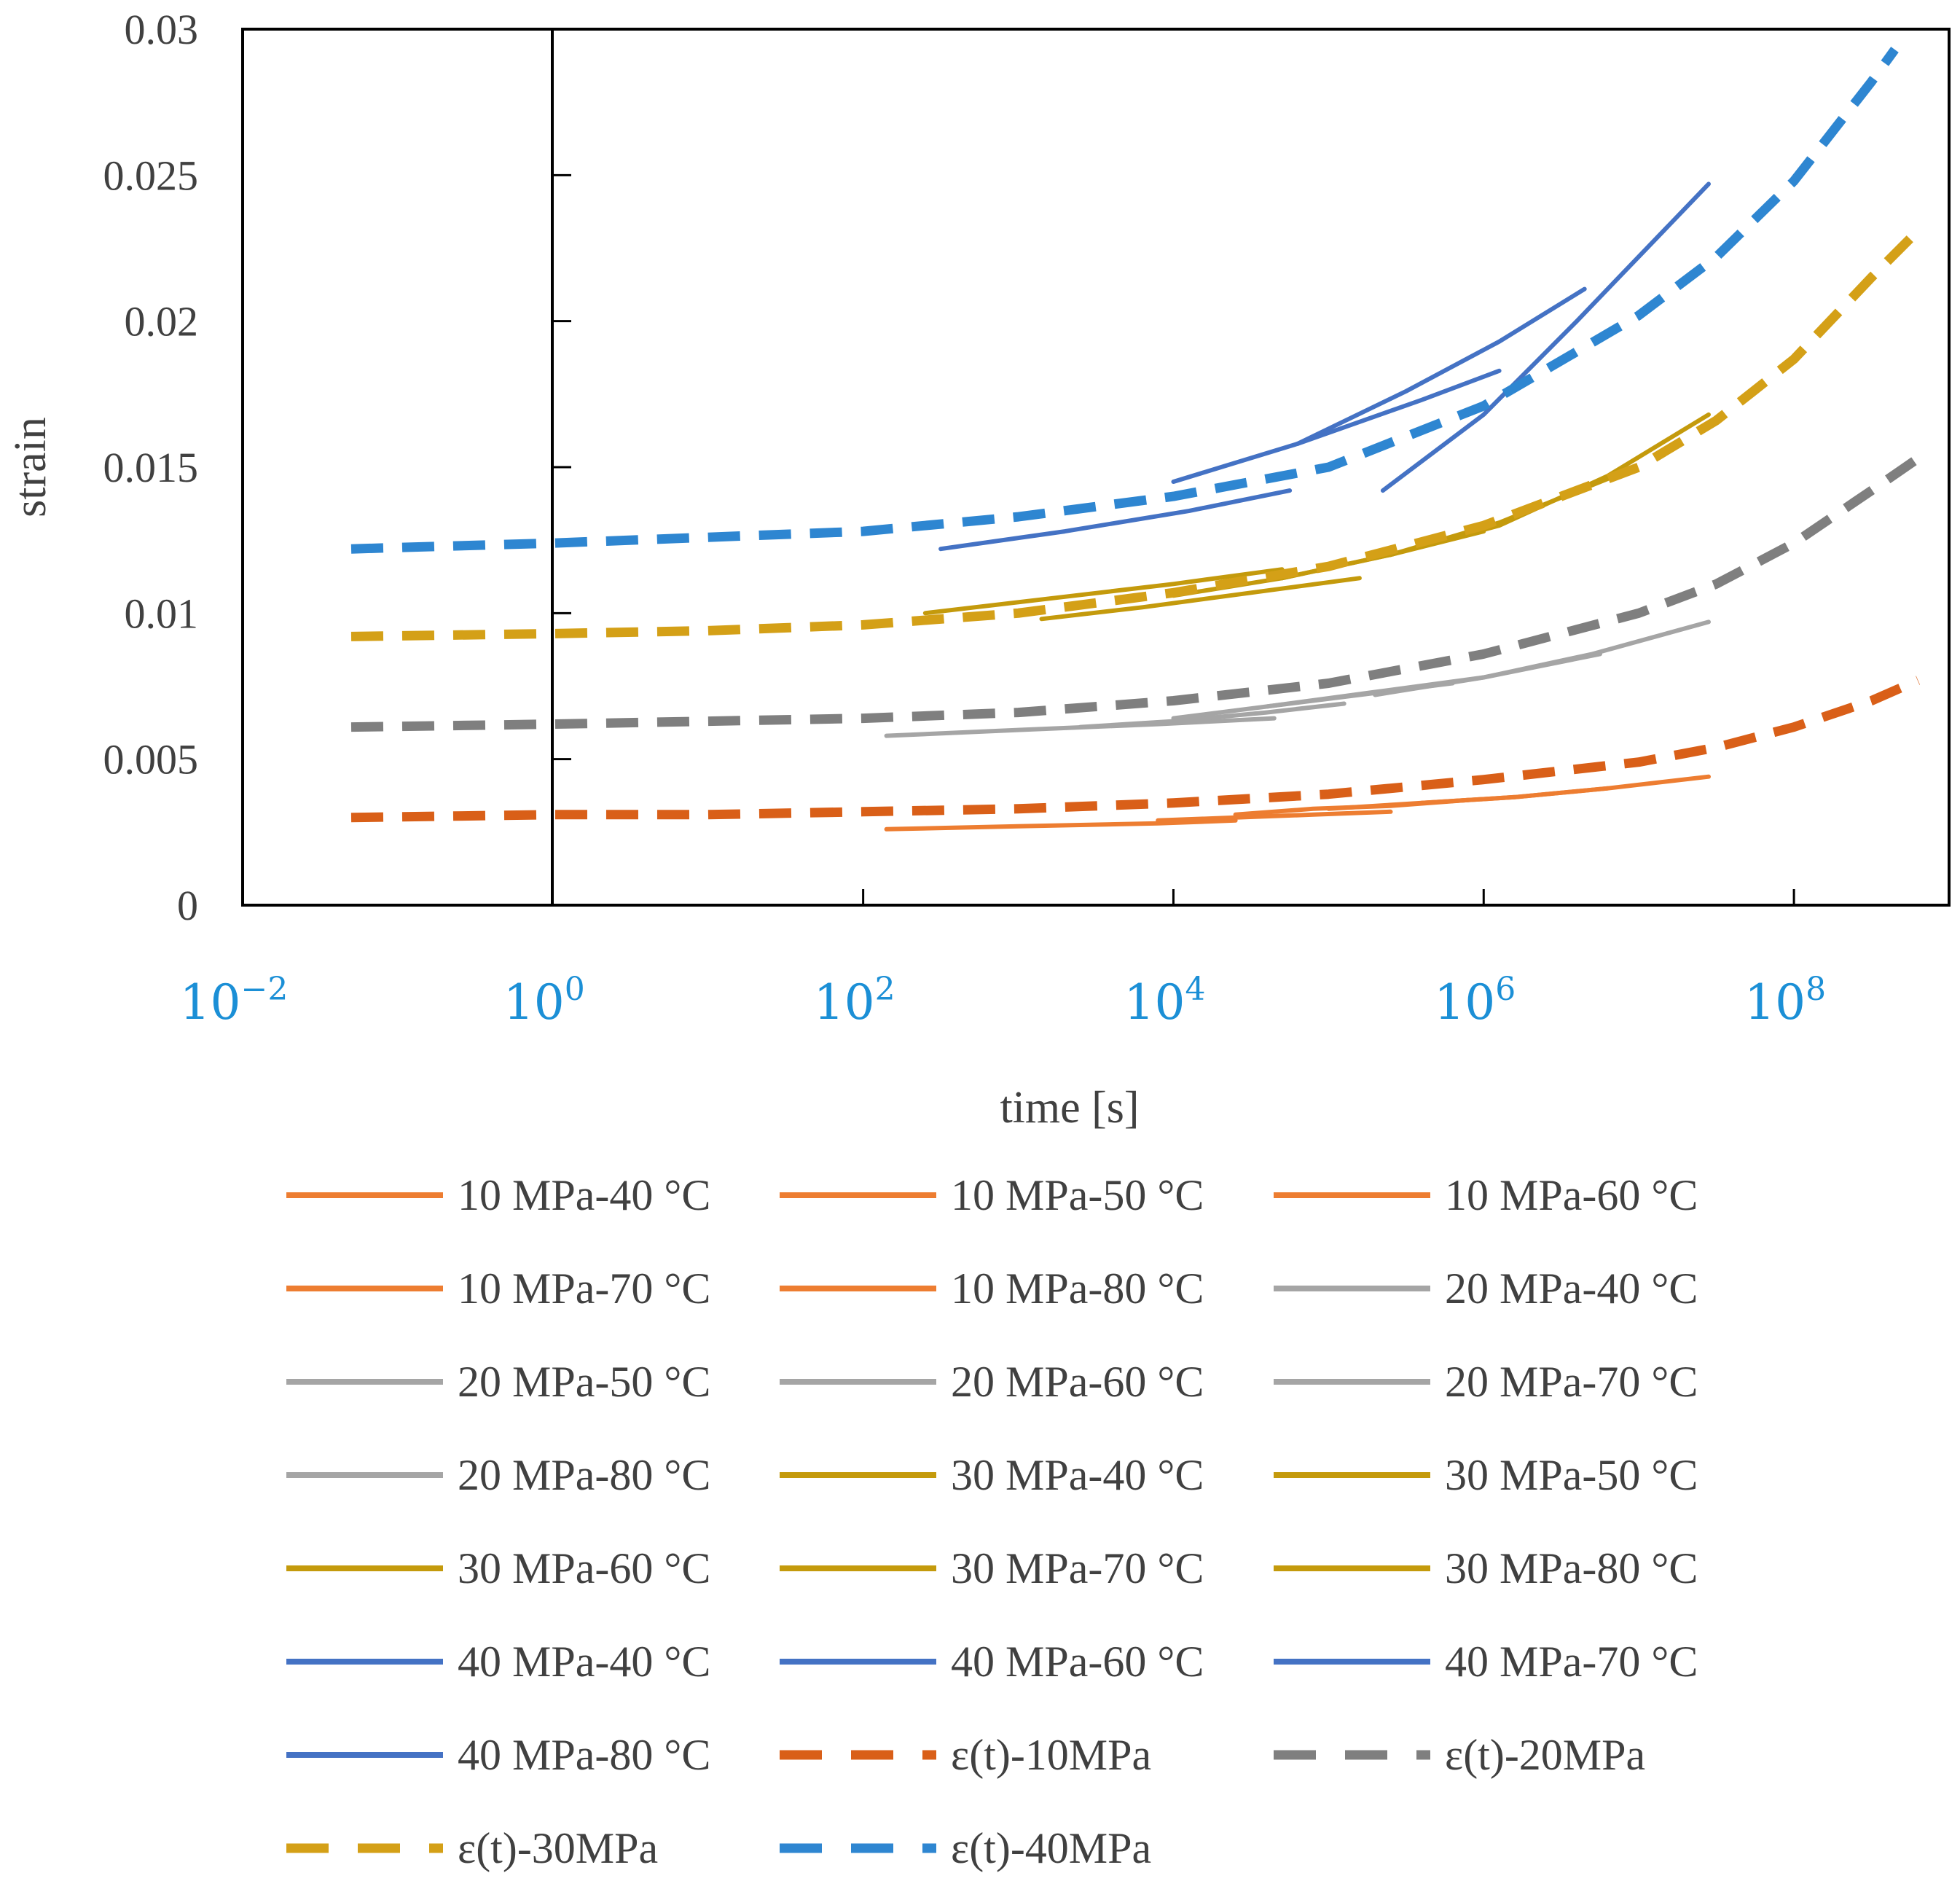  I want to click on legend-label: 10 MPa-70 °C, so click(584, 1288).